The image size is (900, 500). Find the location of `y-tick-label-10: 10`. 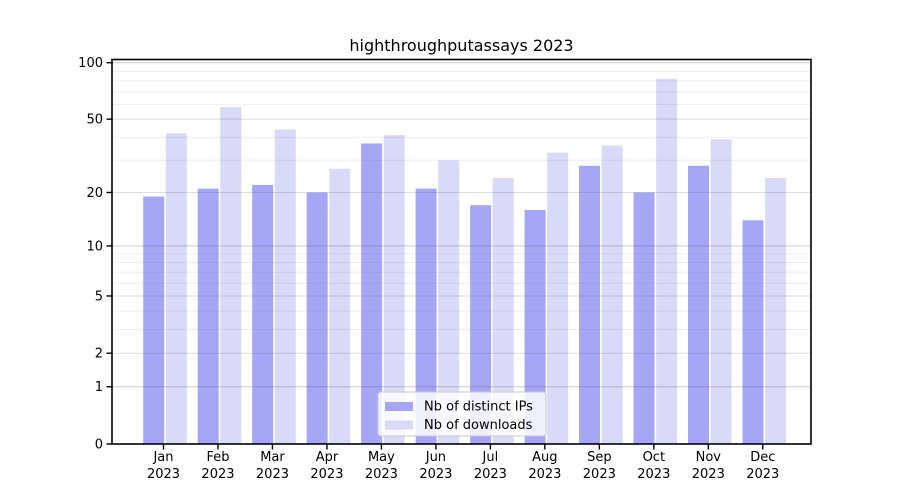

y-tick-label-10: 10 is located at coordinates (94, 246).